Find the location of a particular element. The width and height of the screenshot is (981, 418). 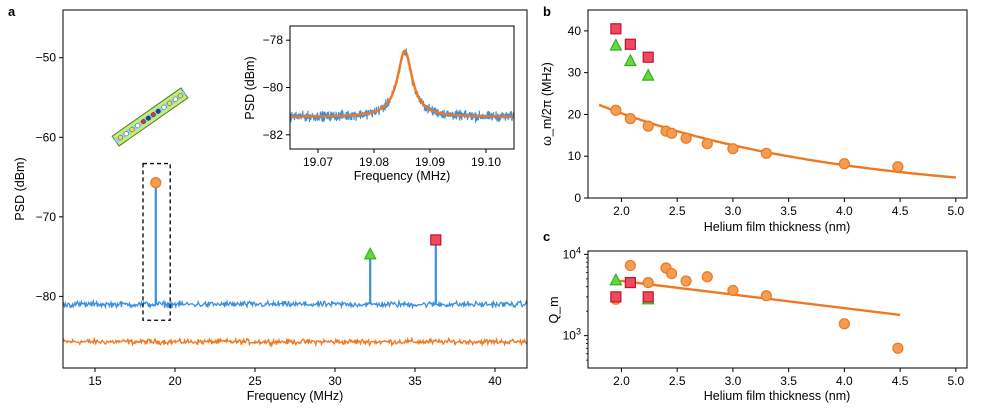

background-trace-line is located at coordinates (295, 342).